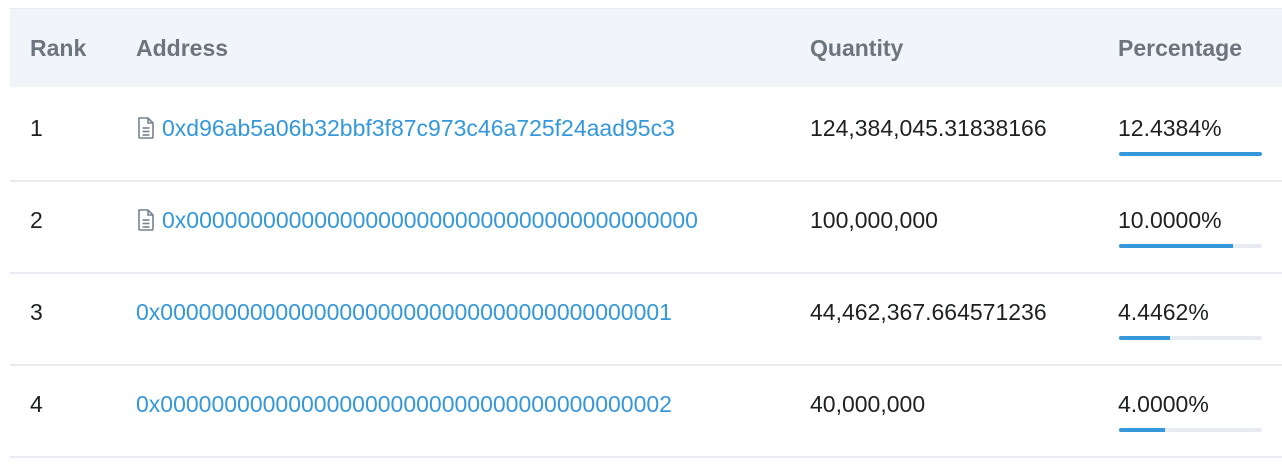 The image size is (1282, 464). Describe the element at coordinates (868, 404) in the screenshot. I see `quantity-cell: 40,000,000` at that location.